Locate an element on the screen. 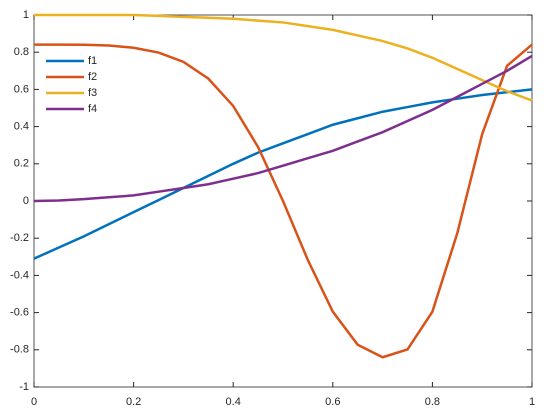 Image resolution: width=550 pixels, height=414 pixels. x-tick-label: 1 is located at coordinates (532, 402).